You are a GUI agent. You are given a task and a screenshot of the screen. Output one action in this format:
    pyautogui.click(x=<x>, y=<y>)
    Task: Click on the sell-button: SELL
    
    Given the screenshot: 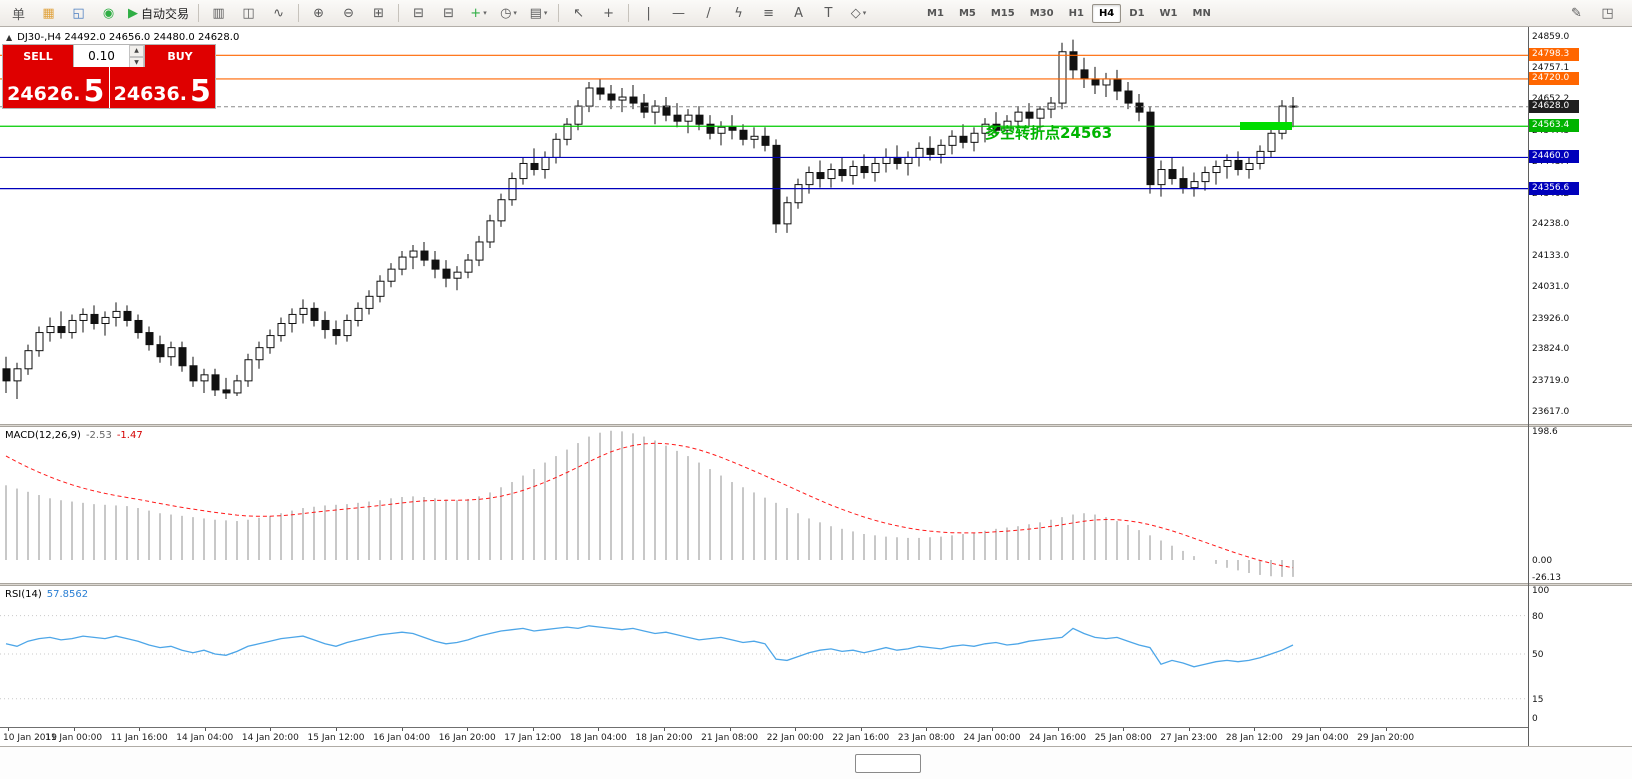 What is the action you would take?
    pyautogui.click(x=38, y=56)
    